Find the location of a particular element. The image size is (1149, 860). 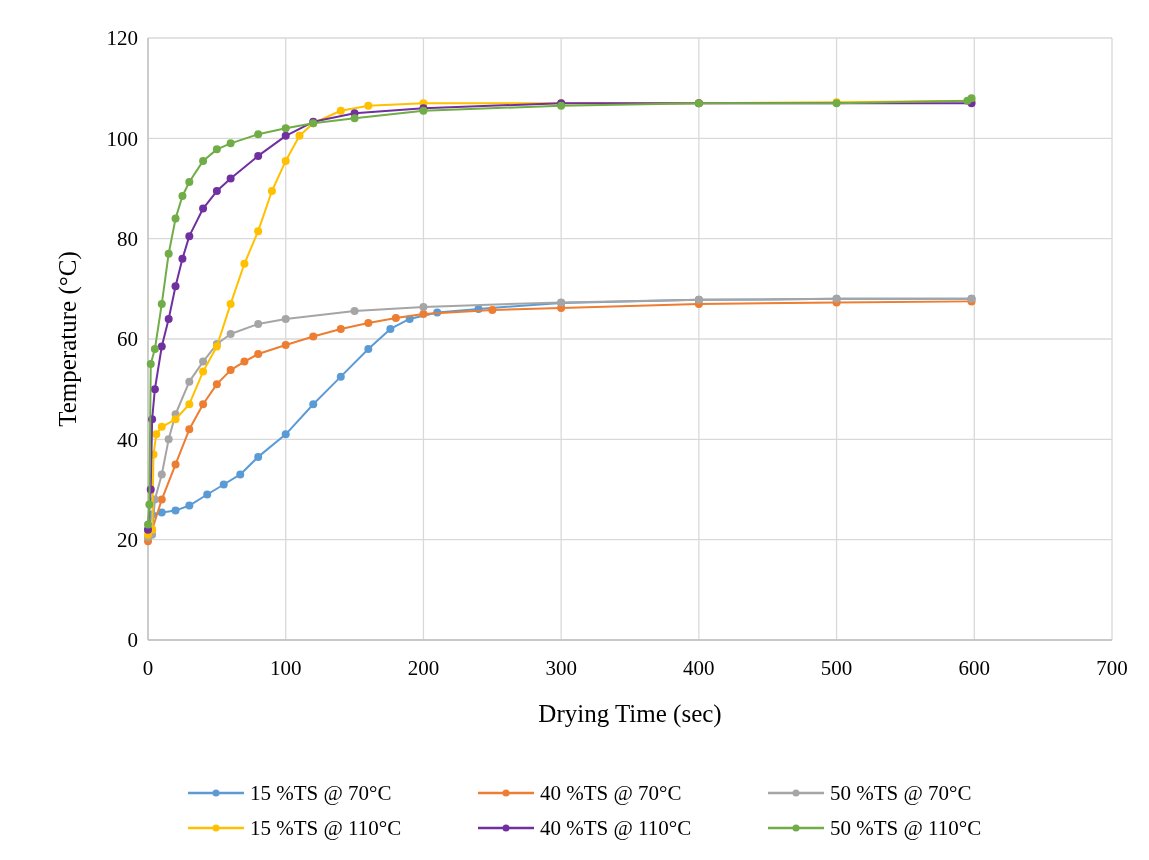

legend-label: 15 %TS @ 110°C is located at coordinates (326, 828).